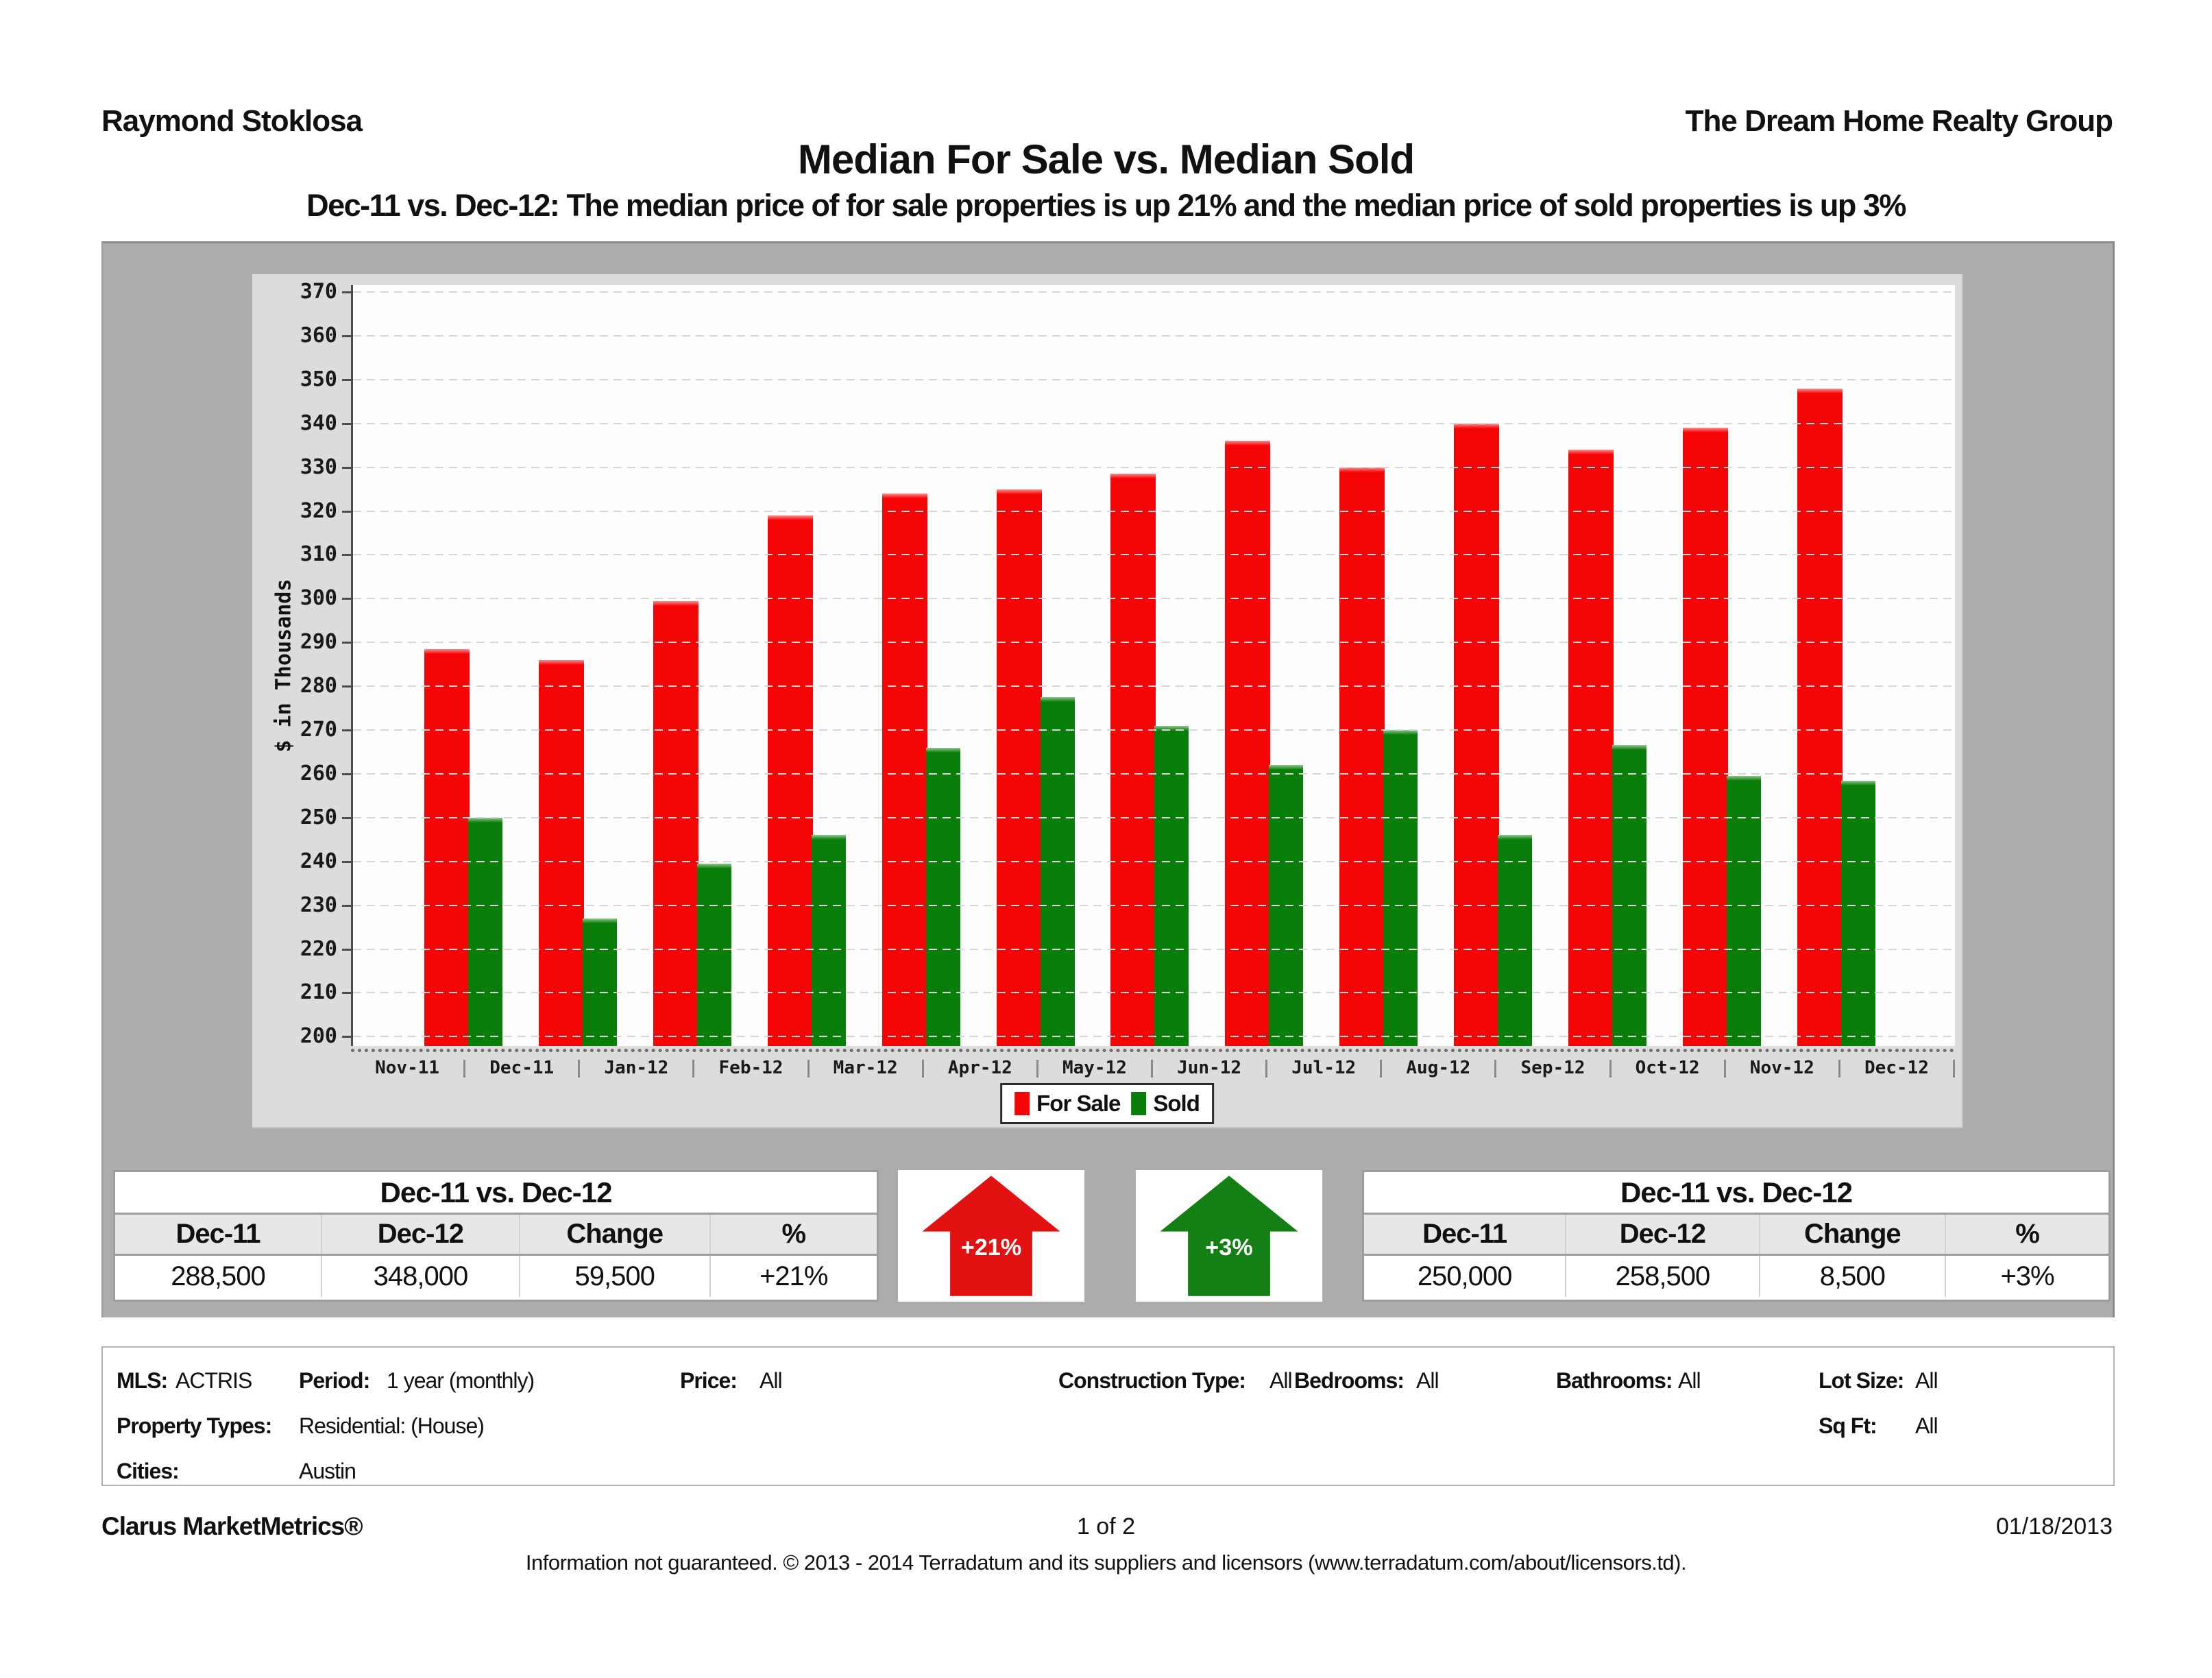 The image size is (2212, 1678). I want to click on column-header: Change, so click(613, 1234).